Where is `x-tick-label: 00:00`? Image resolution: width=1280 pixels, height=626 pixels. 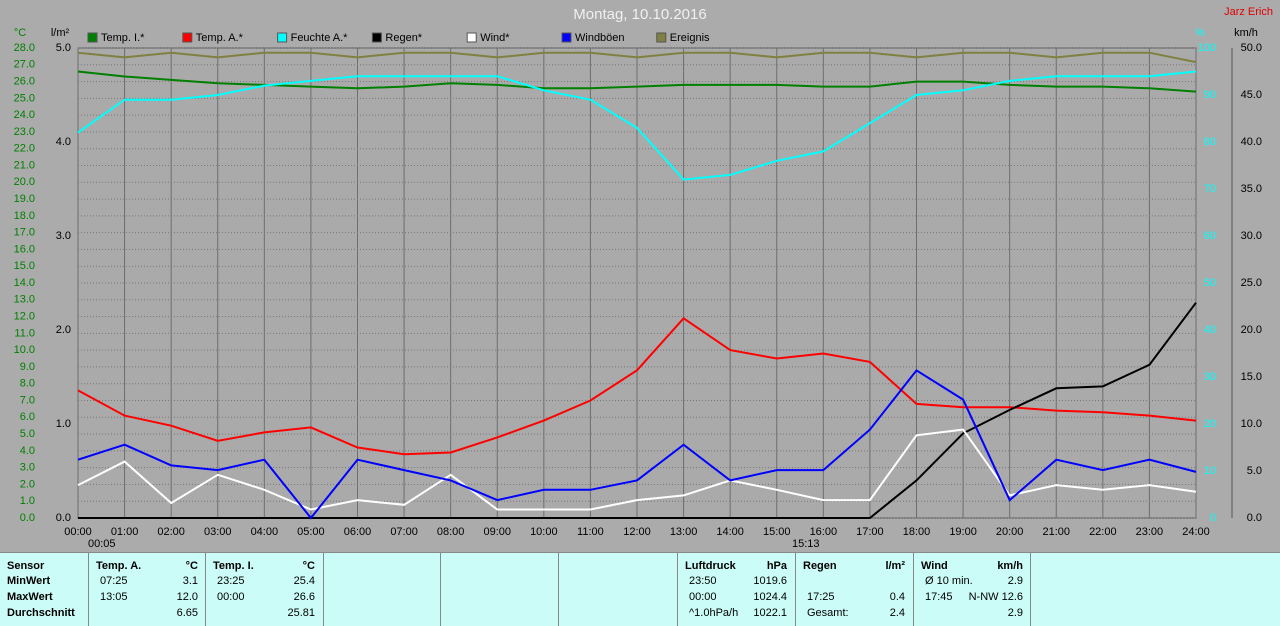 x-tick-label: 00:00 is located at coordinates (78, 532).